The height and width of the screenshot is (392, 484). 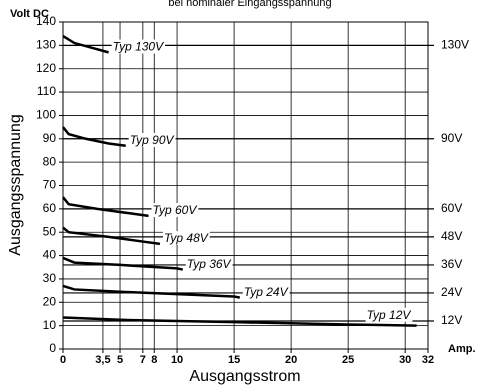 What do you see at coordinates (50, 138) in the screenshot?
I see `y-tick-label: 90` at bounding box center [50, 138].